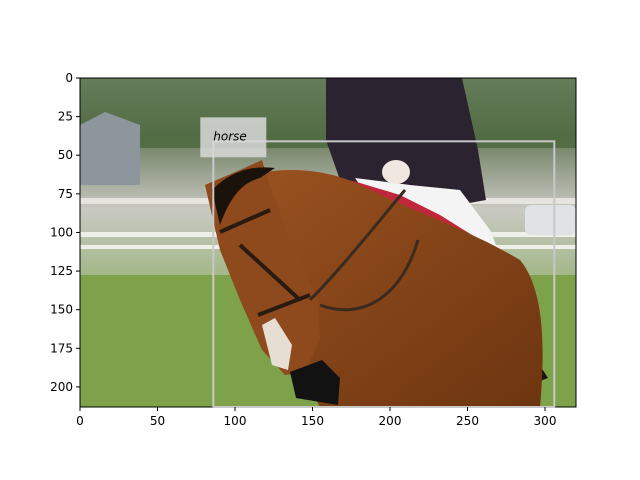 The image size is (640, 480). I want to click on x-tick-label: 250, so click(467, 421).